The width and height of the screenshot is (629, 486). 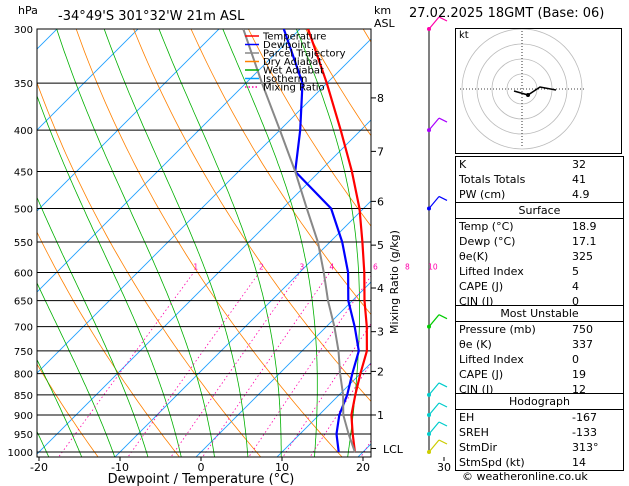 What do you see at coordinates (120, 467) in the screenshot?
I see `x-tick-label: -10` at bounding box center [120, 467].